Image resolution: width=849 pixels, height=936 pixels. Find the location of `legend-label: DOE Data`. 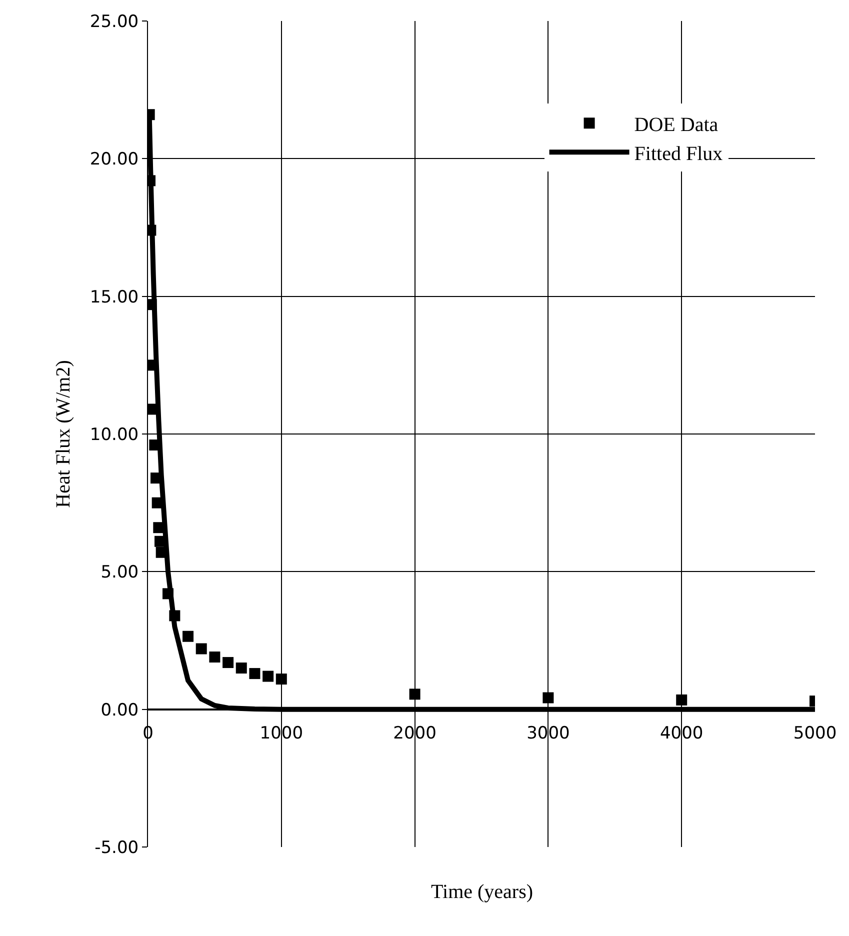

legend-label: DOE Data is located at coordinates (676, 125).